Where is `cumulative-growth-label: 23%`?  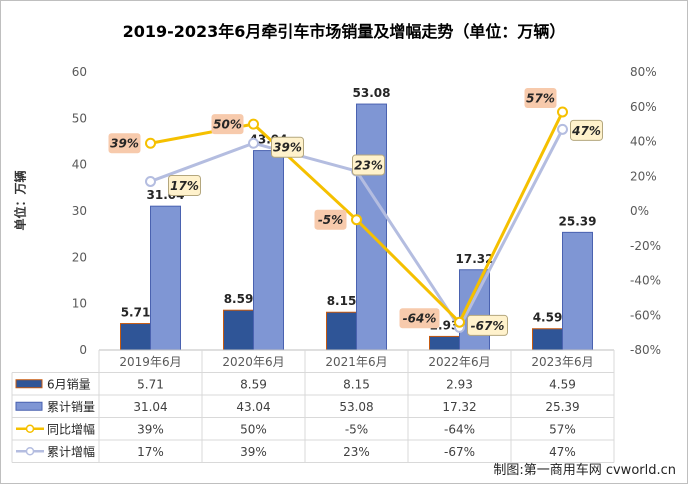
cumulative-growth-label: 23% is located at coordinates (368, 166).